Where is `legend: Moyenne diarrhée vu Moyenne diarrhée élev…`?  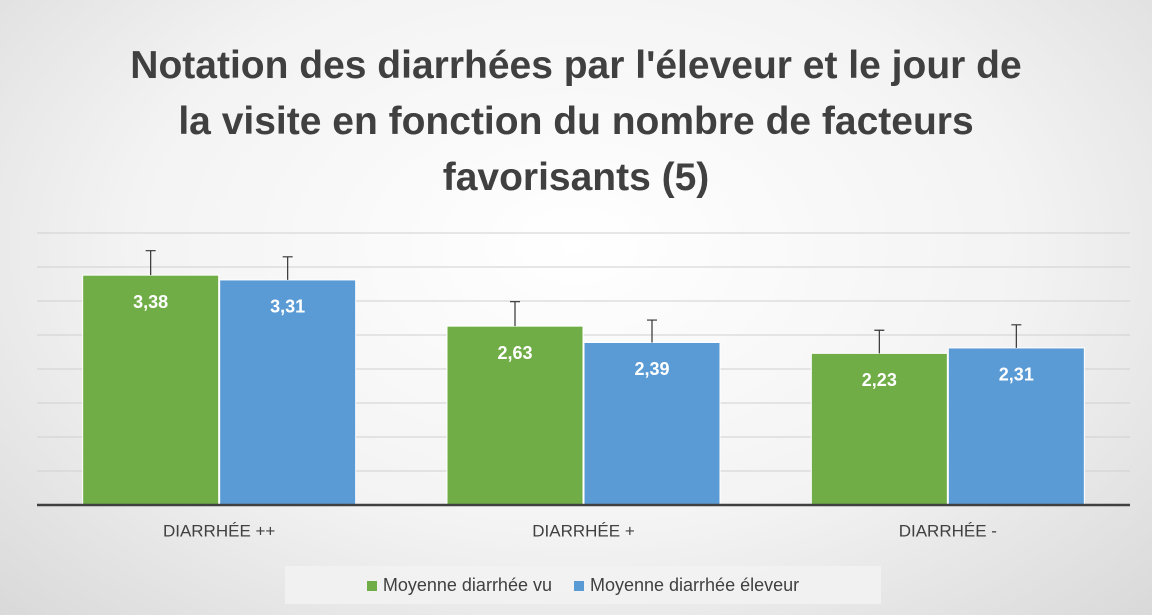
legend: Moyenne diarrhée vu Moyenne diarrhée élev… is located at coordinates (583, 585).